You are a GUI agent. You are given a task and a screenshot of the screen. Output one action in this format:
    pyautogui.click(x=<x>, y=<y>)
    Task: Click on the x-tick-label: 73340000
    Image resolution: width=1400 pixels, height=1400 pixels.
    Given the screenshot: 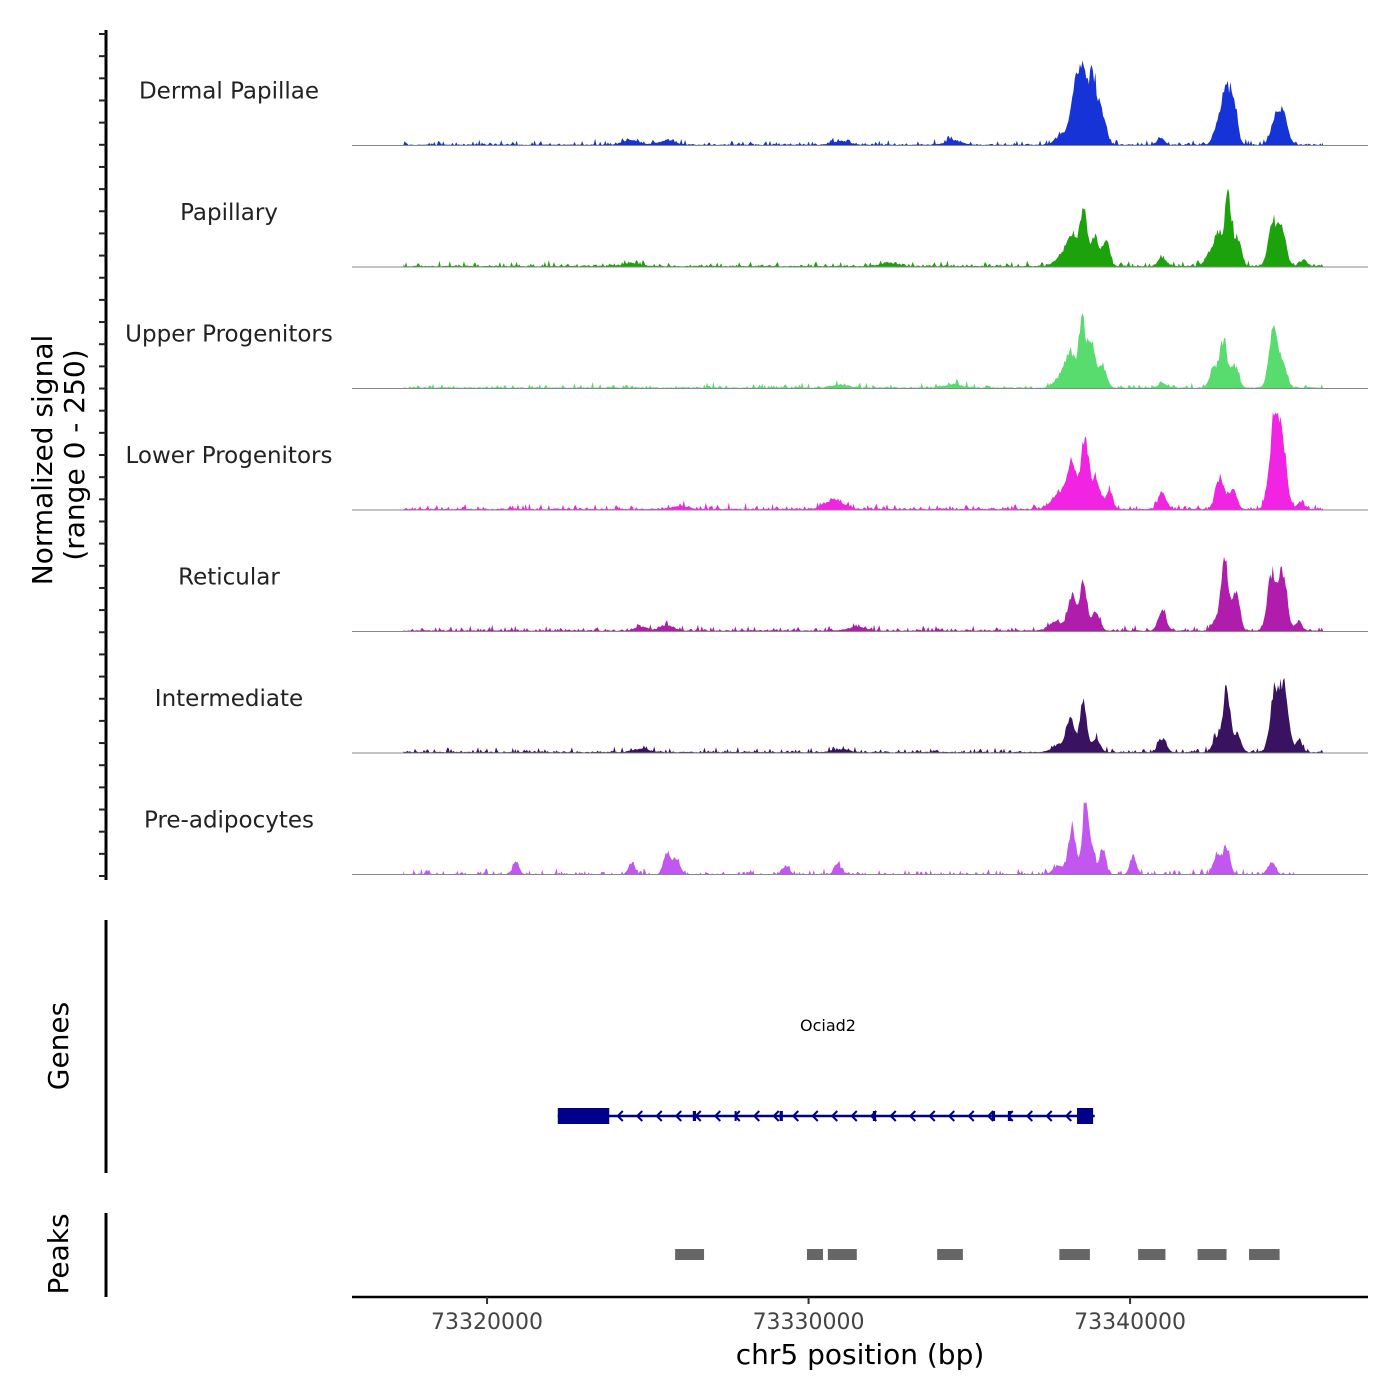 What is the action you would take?
    pyautogui.click(x=1130, y=1322)
    